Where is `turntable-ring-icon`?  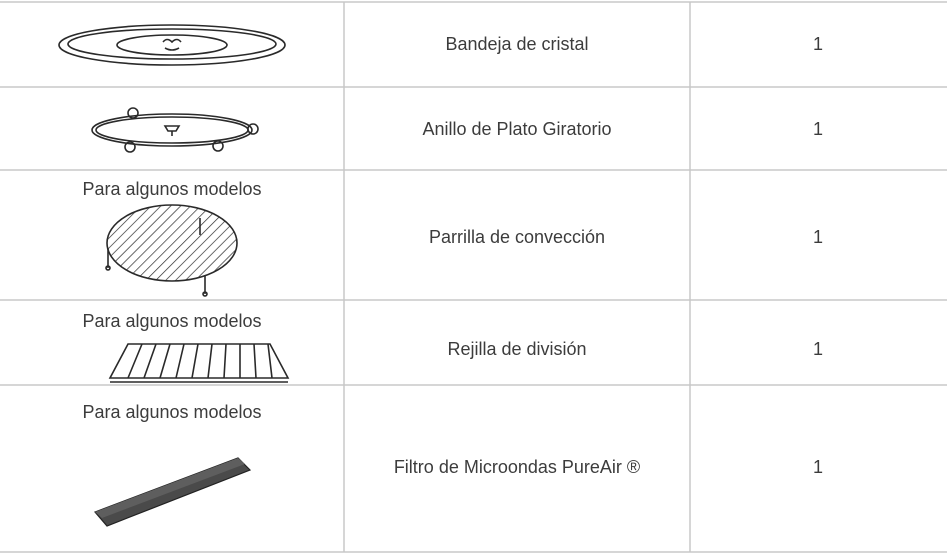 turntable-ring-icon is located at coordinates (175, 130).